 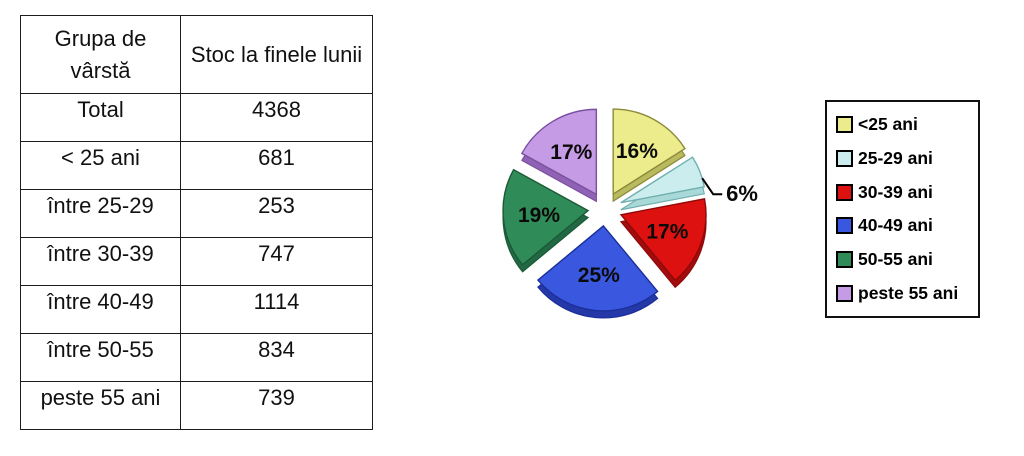 I want to click on legend-item: 40-49 ani, so click(x=905, y=225).